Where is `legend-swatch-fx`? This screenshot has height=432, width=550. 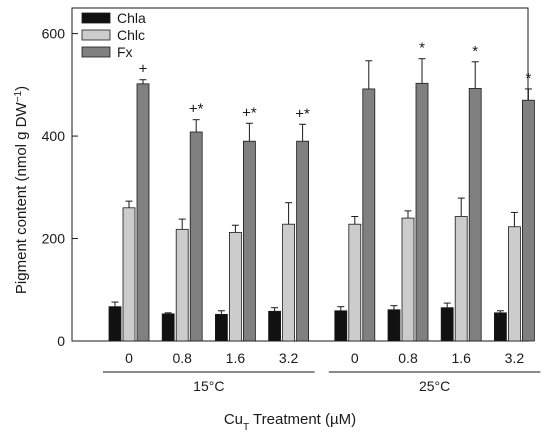 legend-swatch-fx is located at coordinates (96, 52).